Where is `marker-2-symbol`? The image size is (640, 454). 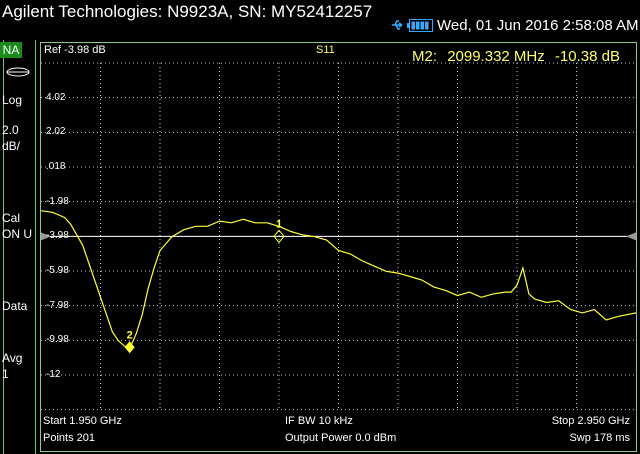 marker-2-symbol is located at coordinates (129, 347).